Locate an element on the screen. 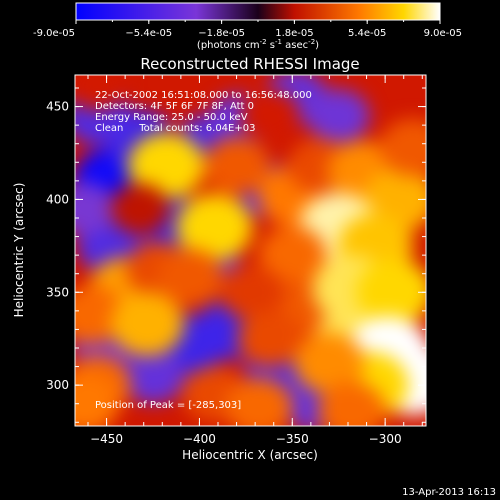 The image size is (500, 500). annotation-detectors: Detectors: 4F 5F 6F 7F 8F, Att 0 is located at coordinates (174, 106).